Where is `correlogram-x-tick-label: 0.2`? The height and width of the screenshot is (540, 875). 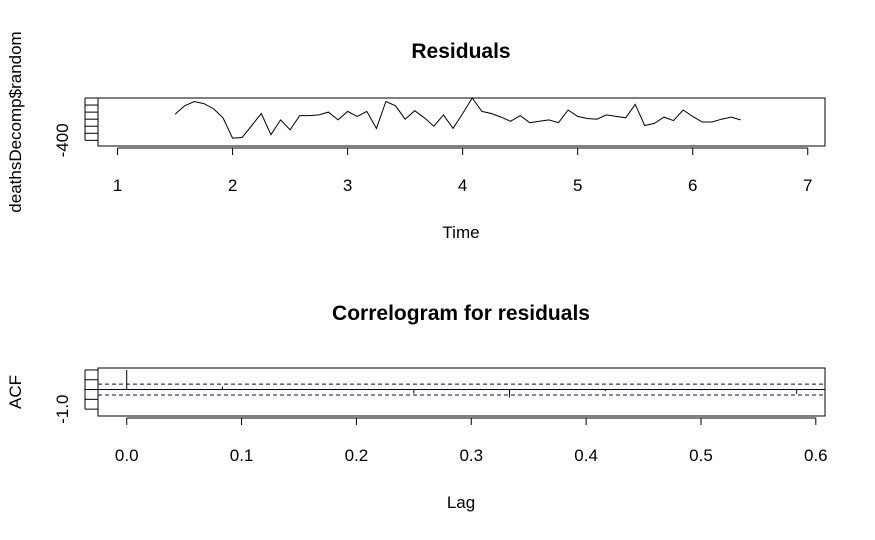
correlogram-x-tick-label: 0.2 is located at coordinates (357, 455).